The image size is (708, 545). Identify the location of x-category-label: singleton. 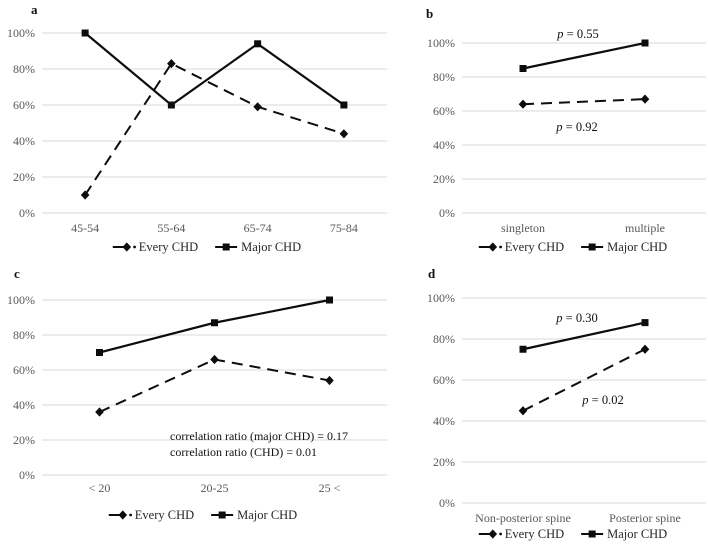
(523, 228).